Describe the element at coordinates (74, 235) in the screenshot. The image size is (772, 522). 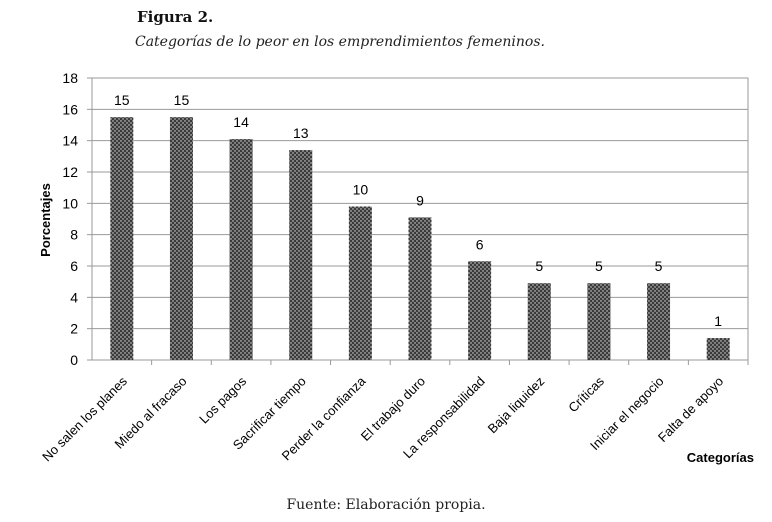
I see `y-tick-label: 8` at that location.